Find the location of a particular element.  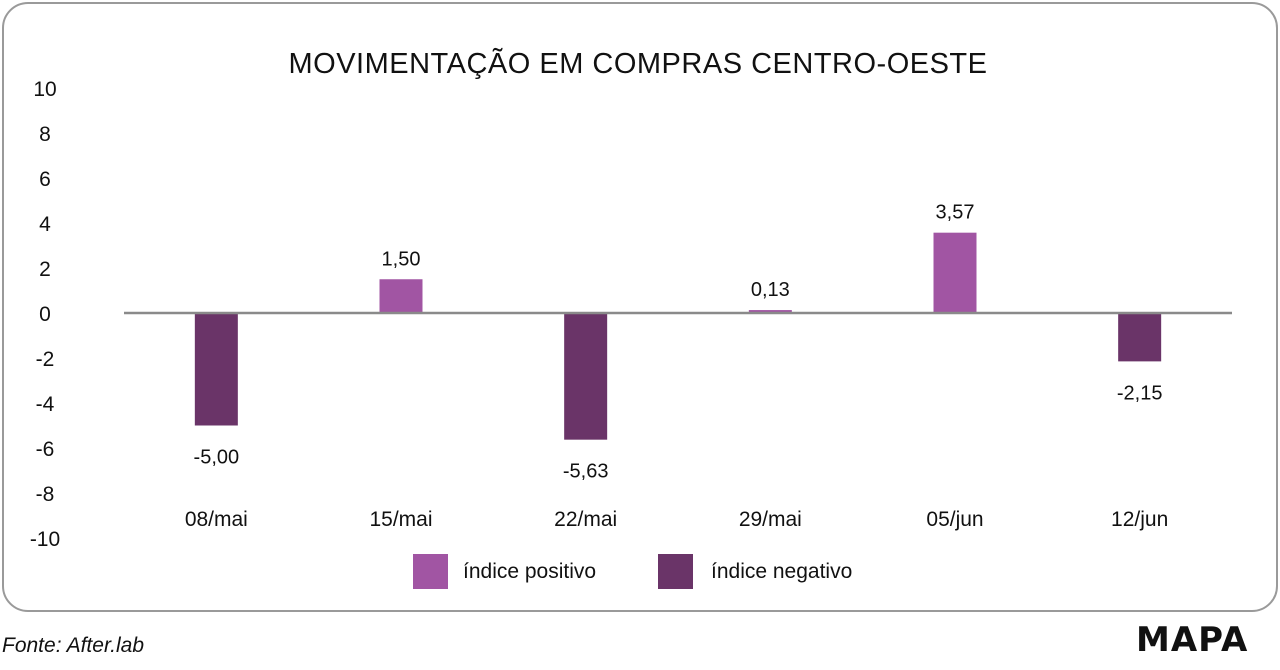

data-label: -5,00 is located at coordinates (217, 458).